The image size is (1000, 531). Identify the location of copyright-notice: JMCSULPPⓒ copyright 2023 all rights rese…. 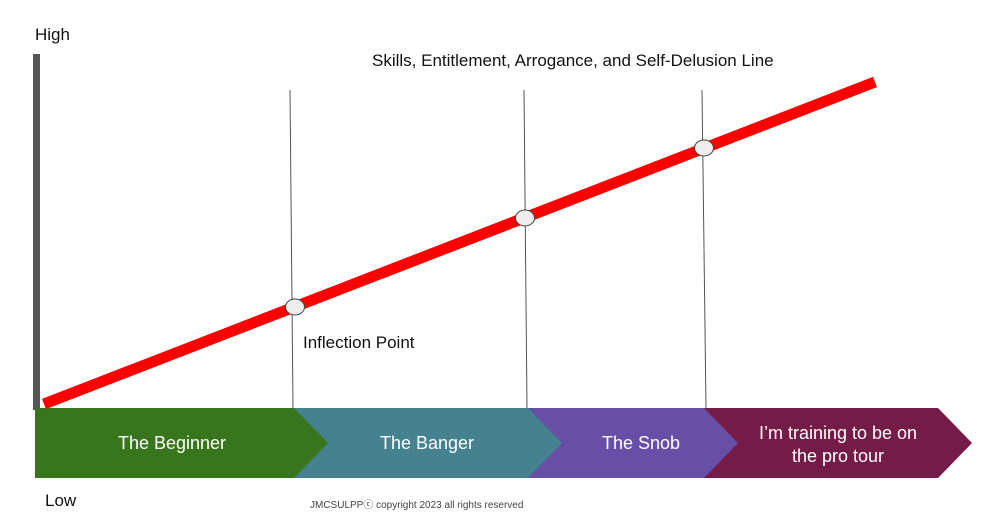
(416, 505).